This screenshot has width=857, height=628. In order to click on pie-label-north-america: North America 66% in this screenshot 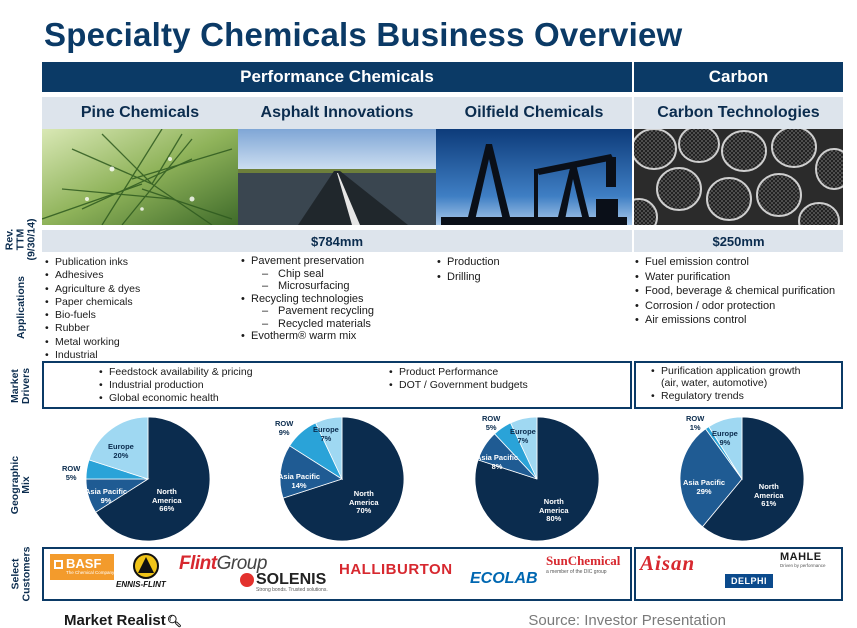, I will do `click(167, 500)`.